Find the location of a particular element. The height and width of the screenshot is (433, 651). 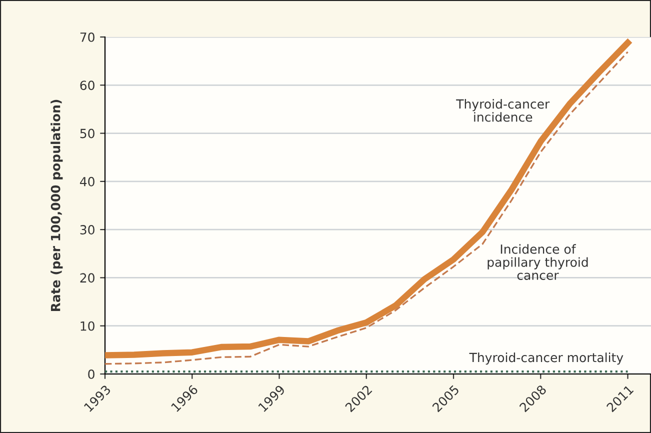

y-tick-label: 50 is located at coordinates (87, 133).